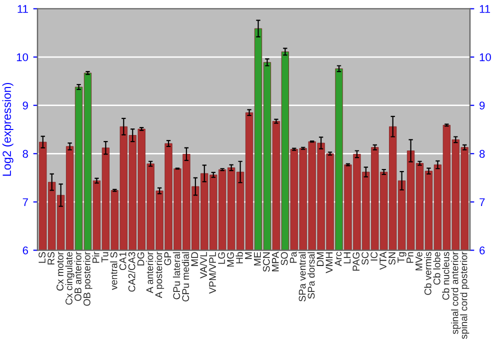 This screenshot has width=500, height=350. I want to click on y2-tick-label: 9, so click(482, 106).